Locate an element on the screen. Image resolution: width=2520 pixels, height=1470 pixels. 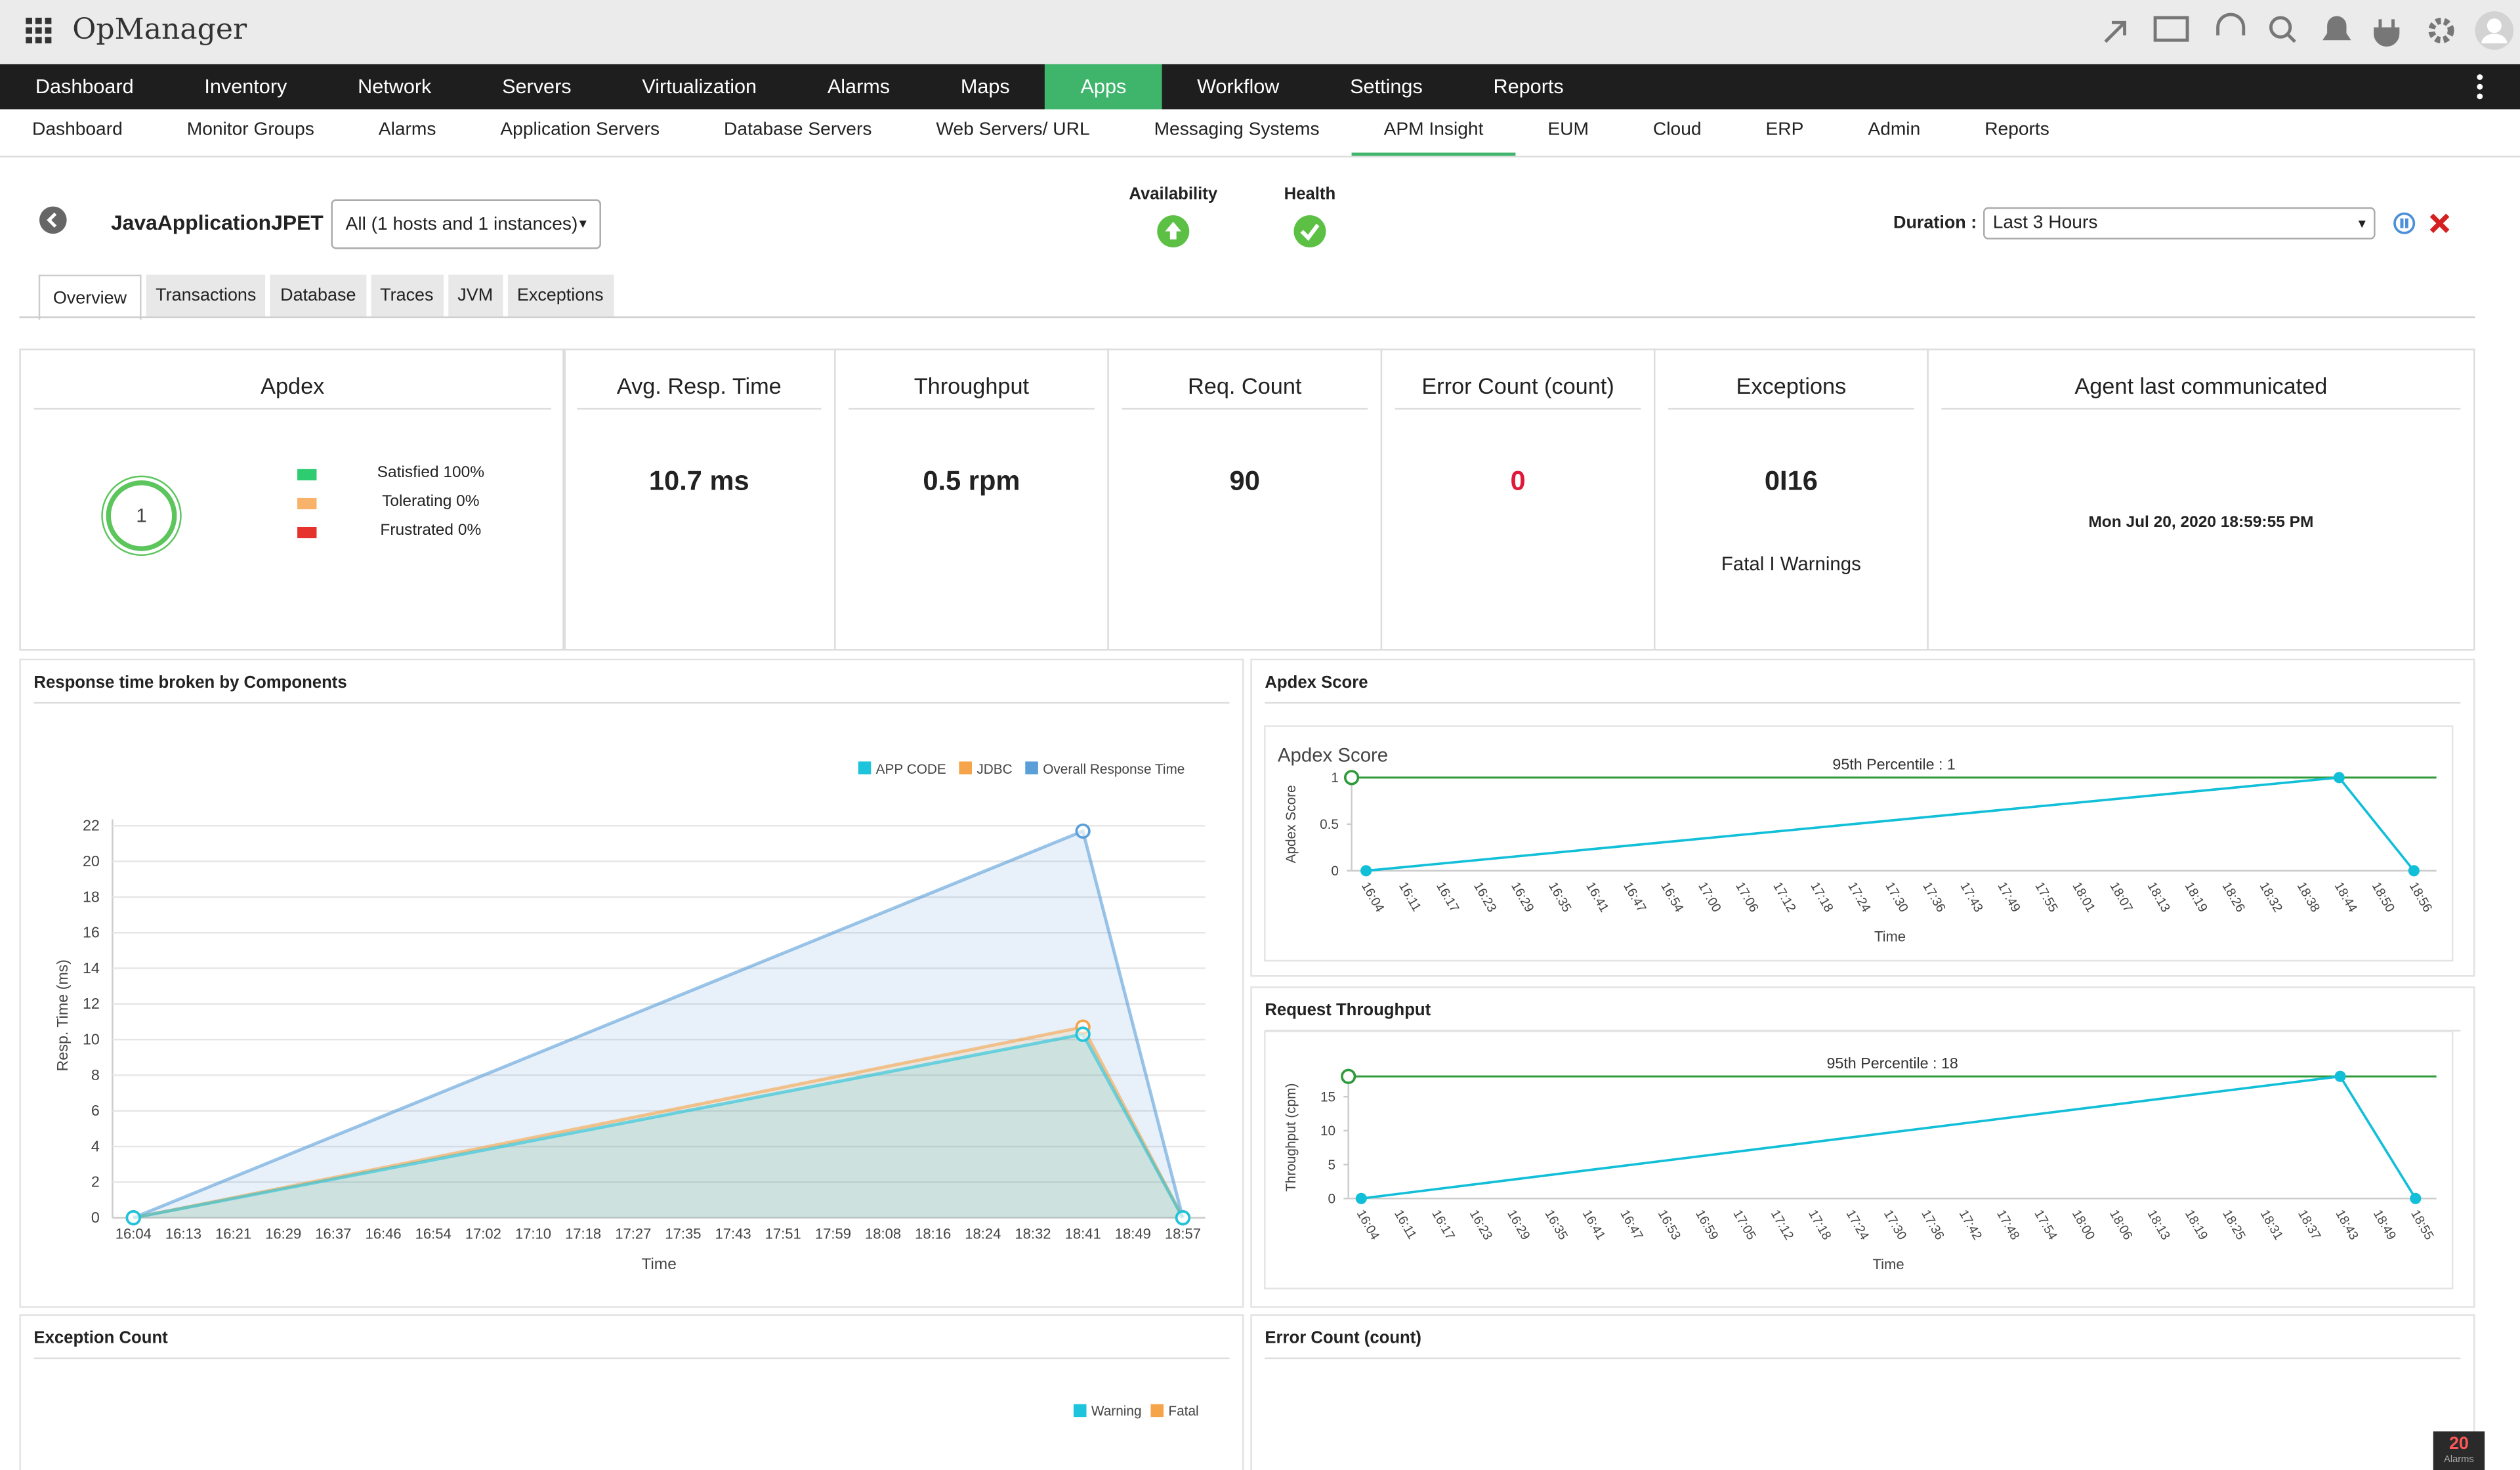
duration-select-value: Last 3 Hours is located at coordinates (2045, 223).